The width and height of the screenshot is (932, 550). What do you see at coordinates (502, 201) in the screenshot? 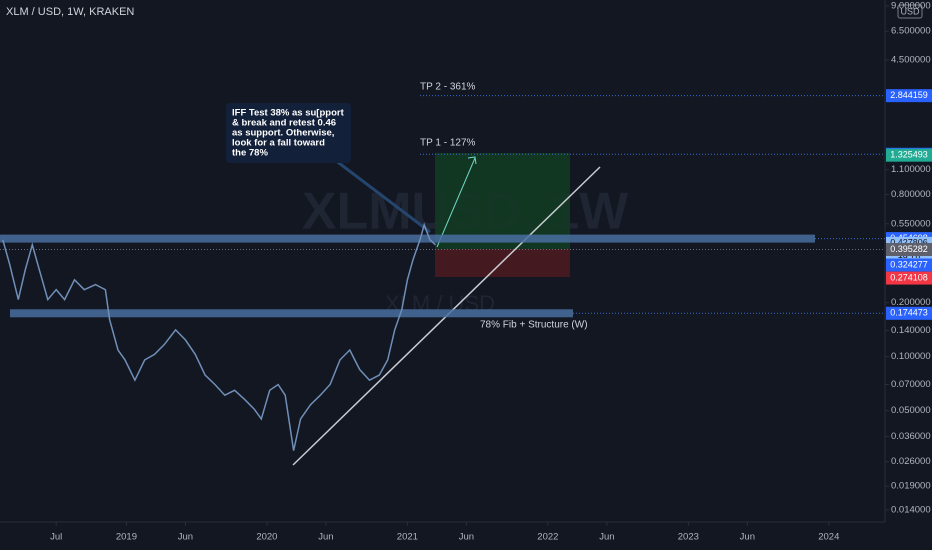
I see `profit-zone` at bounding box center [502, 201].